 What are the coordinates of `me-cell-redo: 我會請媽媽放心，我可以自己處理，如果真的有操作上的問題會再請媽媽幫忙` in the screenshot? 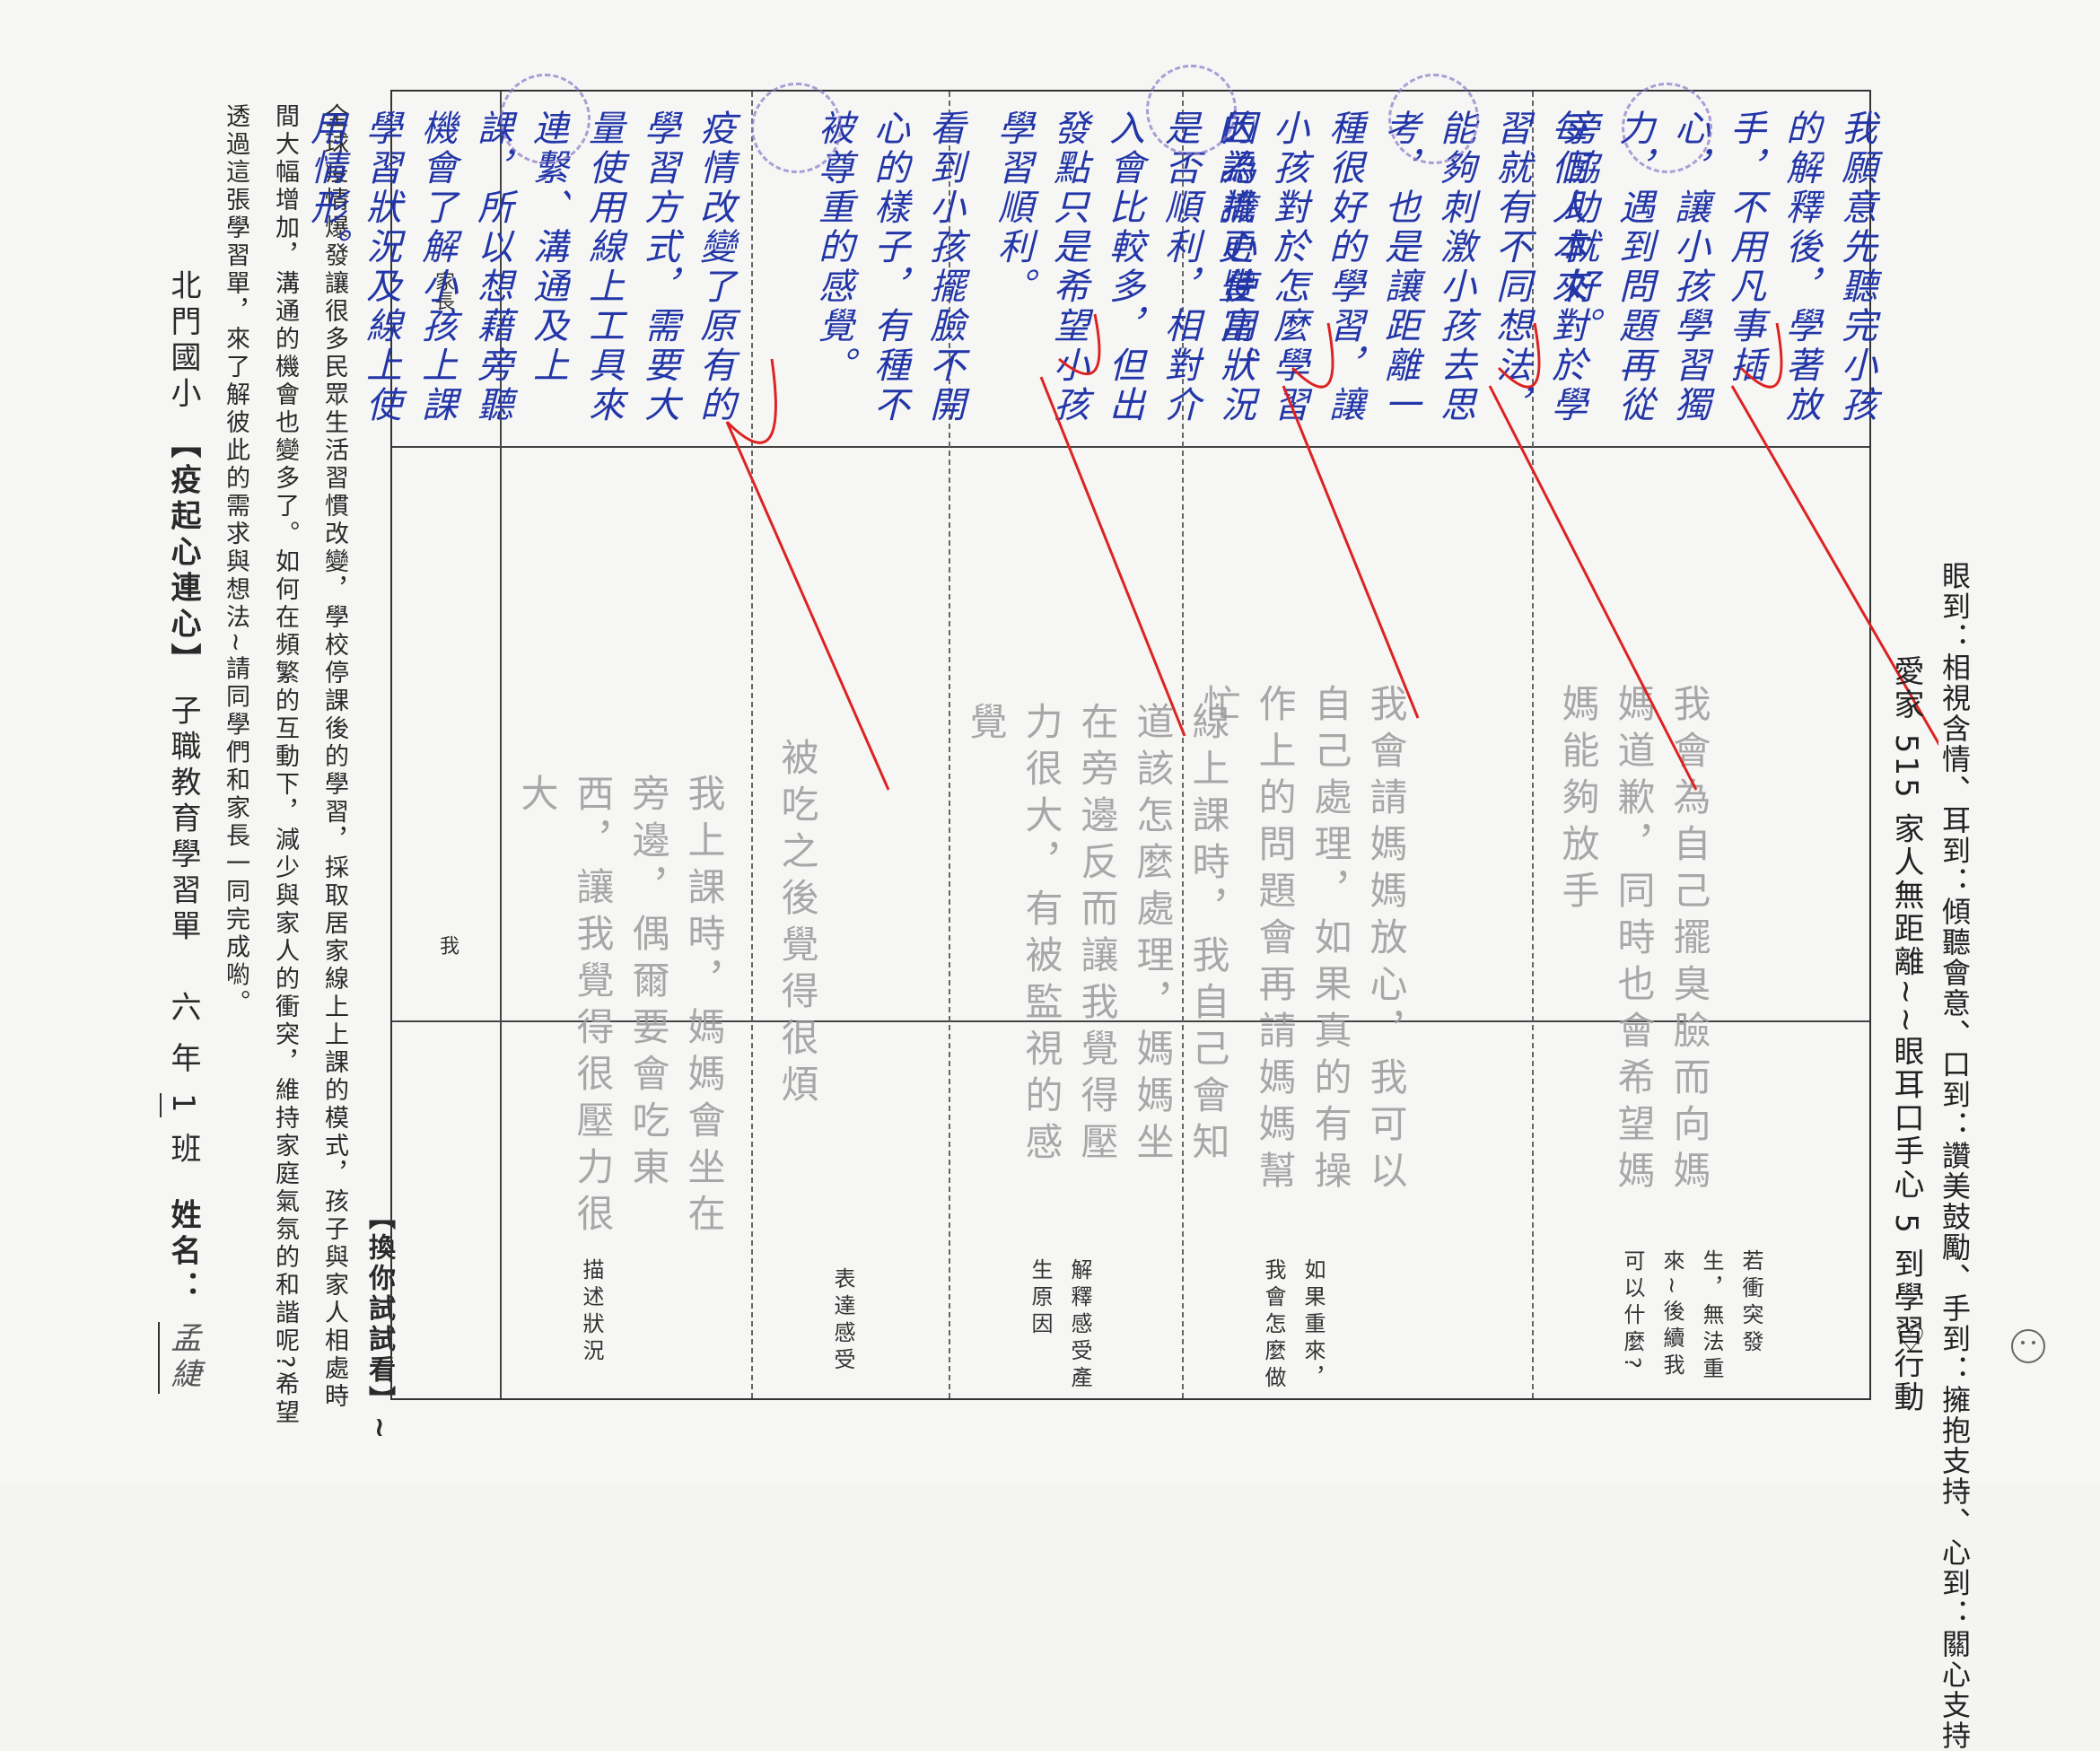 It's located at (1302, 940).